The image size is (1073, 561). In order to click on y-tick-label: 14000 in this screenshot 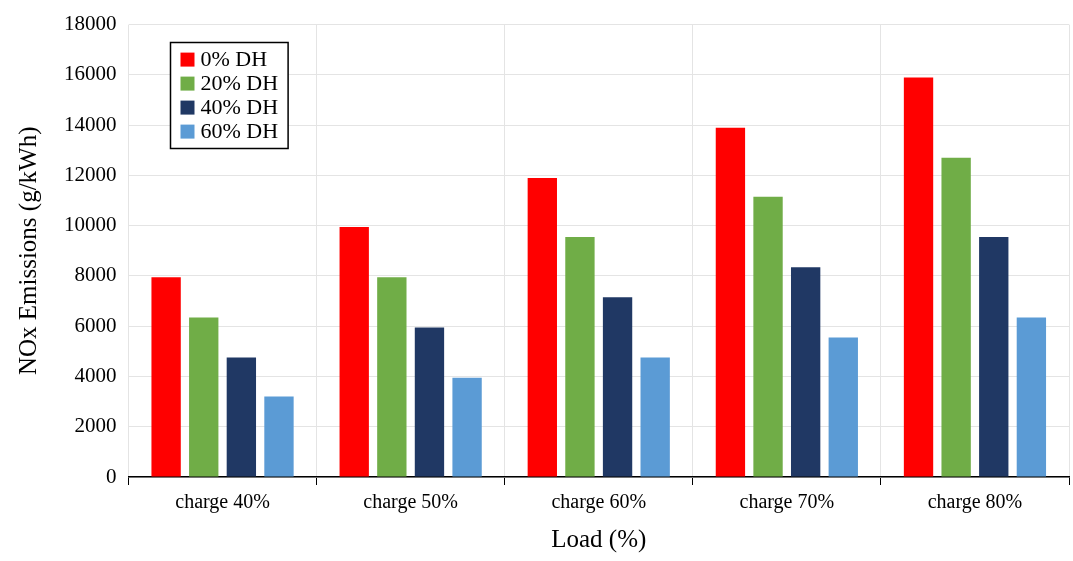, I will do `click(90, 123)`.